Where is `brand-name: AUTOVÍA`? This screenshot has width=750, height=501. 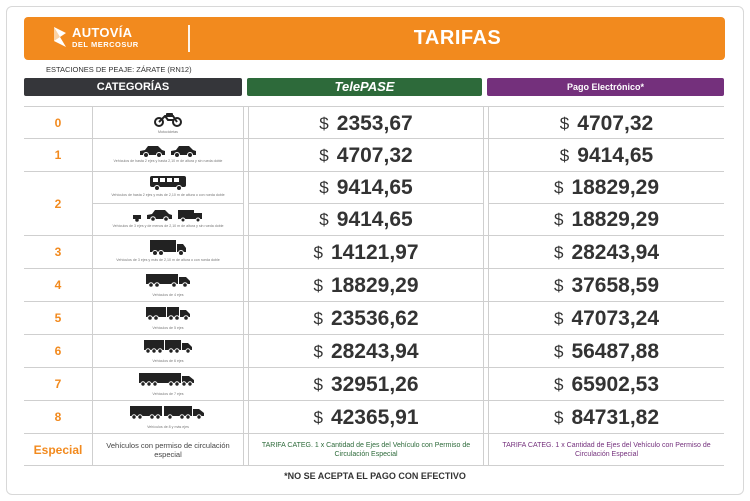 brand-name: AUTOVÍA is located at coordinates (102, 32).